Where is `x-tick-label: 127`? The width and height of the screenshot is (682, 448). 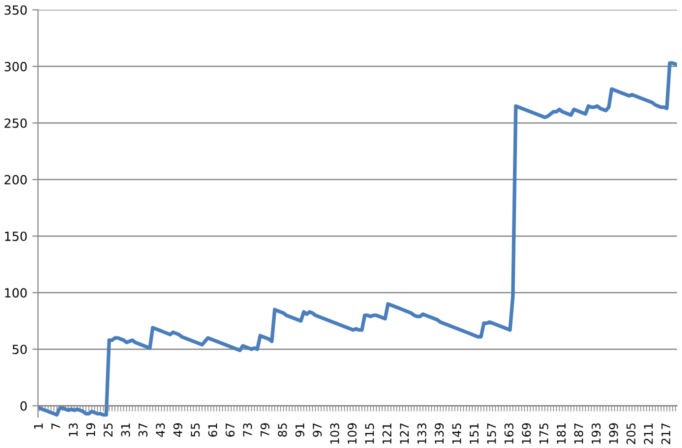 x-tick-label: 127 is located at coordinates (404, 433).